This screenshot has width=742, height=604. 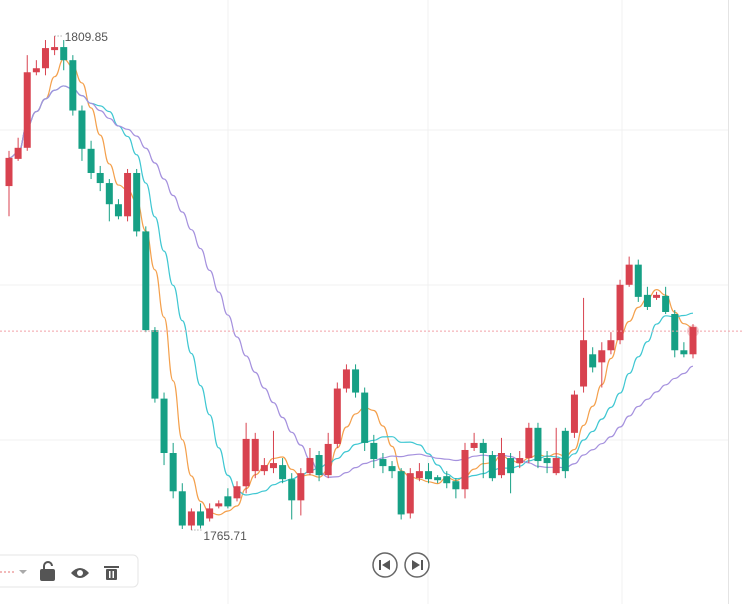 I want to click on max-label: 1809.85, so click(x=87, y=37).